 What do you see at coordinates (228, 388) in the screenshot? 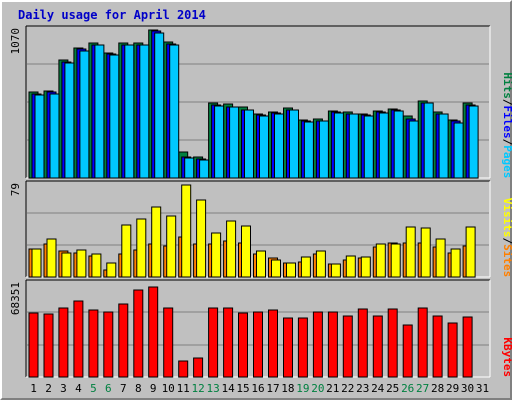
I see `x-tick-label: 14` at bounding box center [228, 388].